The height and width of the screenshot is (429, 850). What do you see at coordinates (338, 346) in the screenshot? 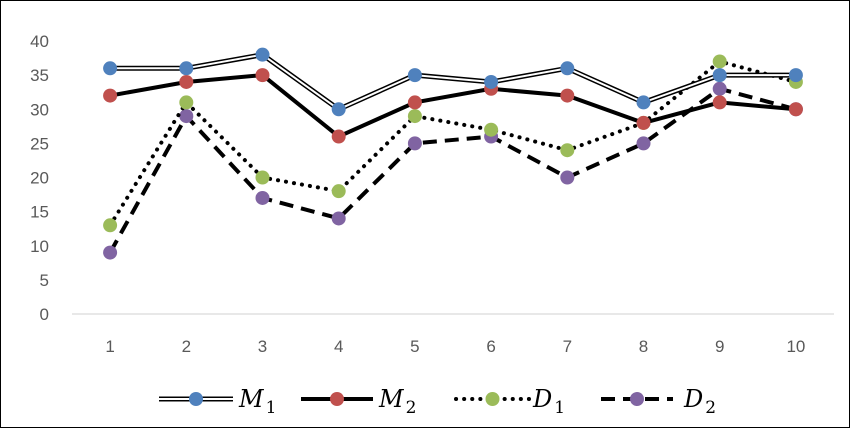
I see `x-tick-label: 4` at bounding box center [338, 346].